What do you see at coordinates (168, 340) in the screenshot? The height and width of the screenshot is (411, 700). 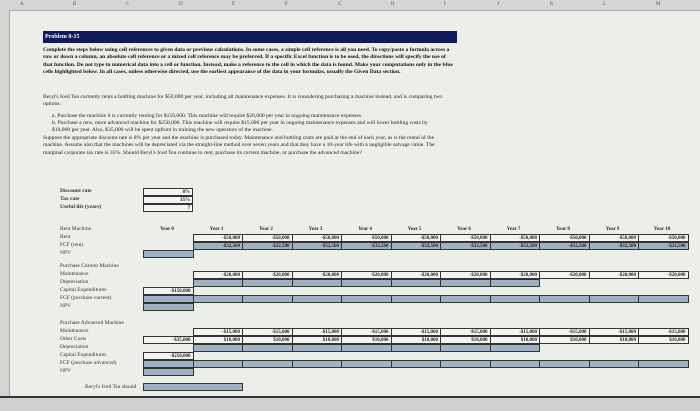 I see `other-costs-cell: -$35,000` at bounding box center [168, 340].